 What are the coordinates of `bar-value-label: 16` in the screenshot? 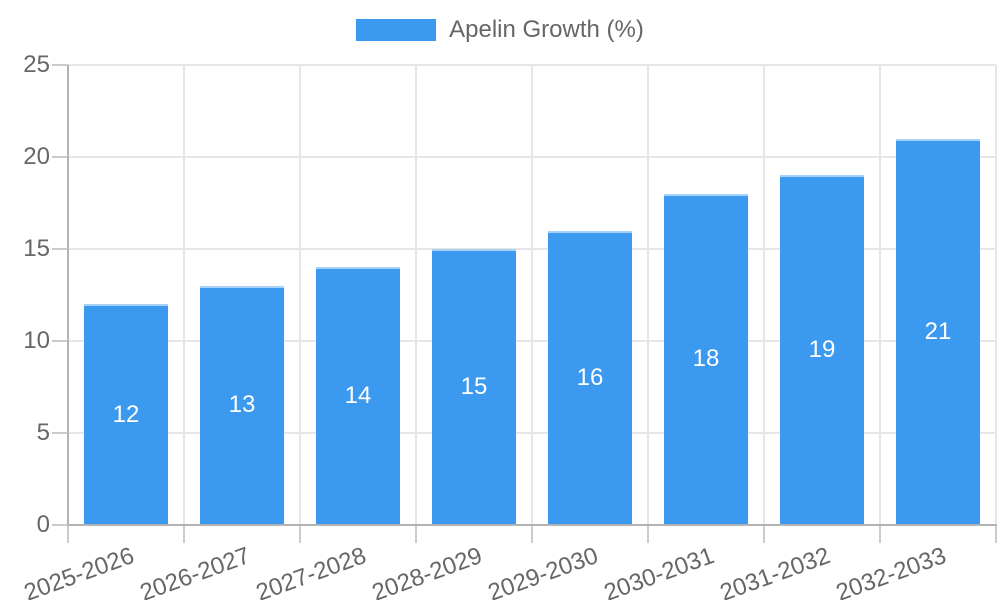 It's located at (590, 377).